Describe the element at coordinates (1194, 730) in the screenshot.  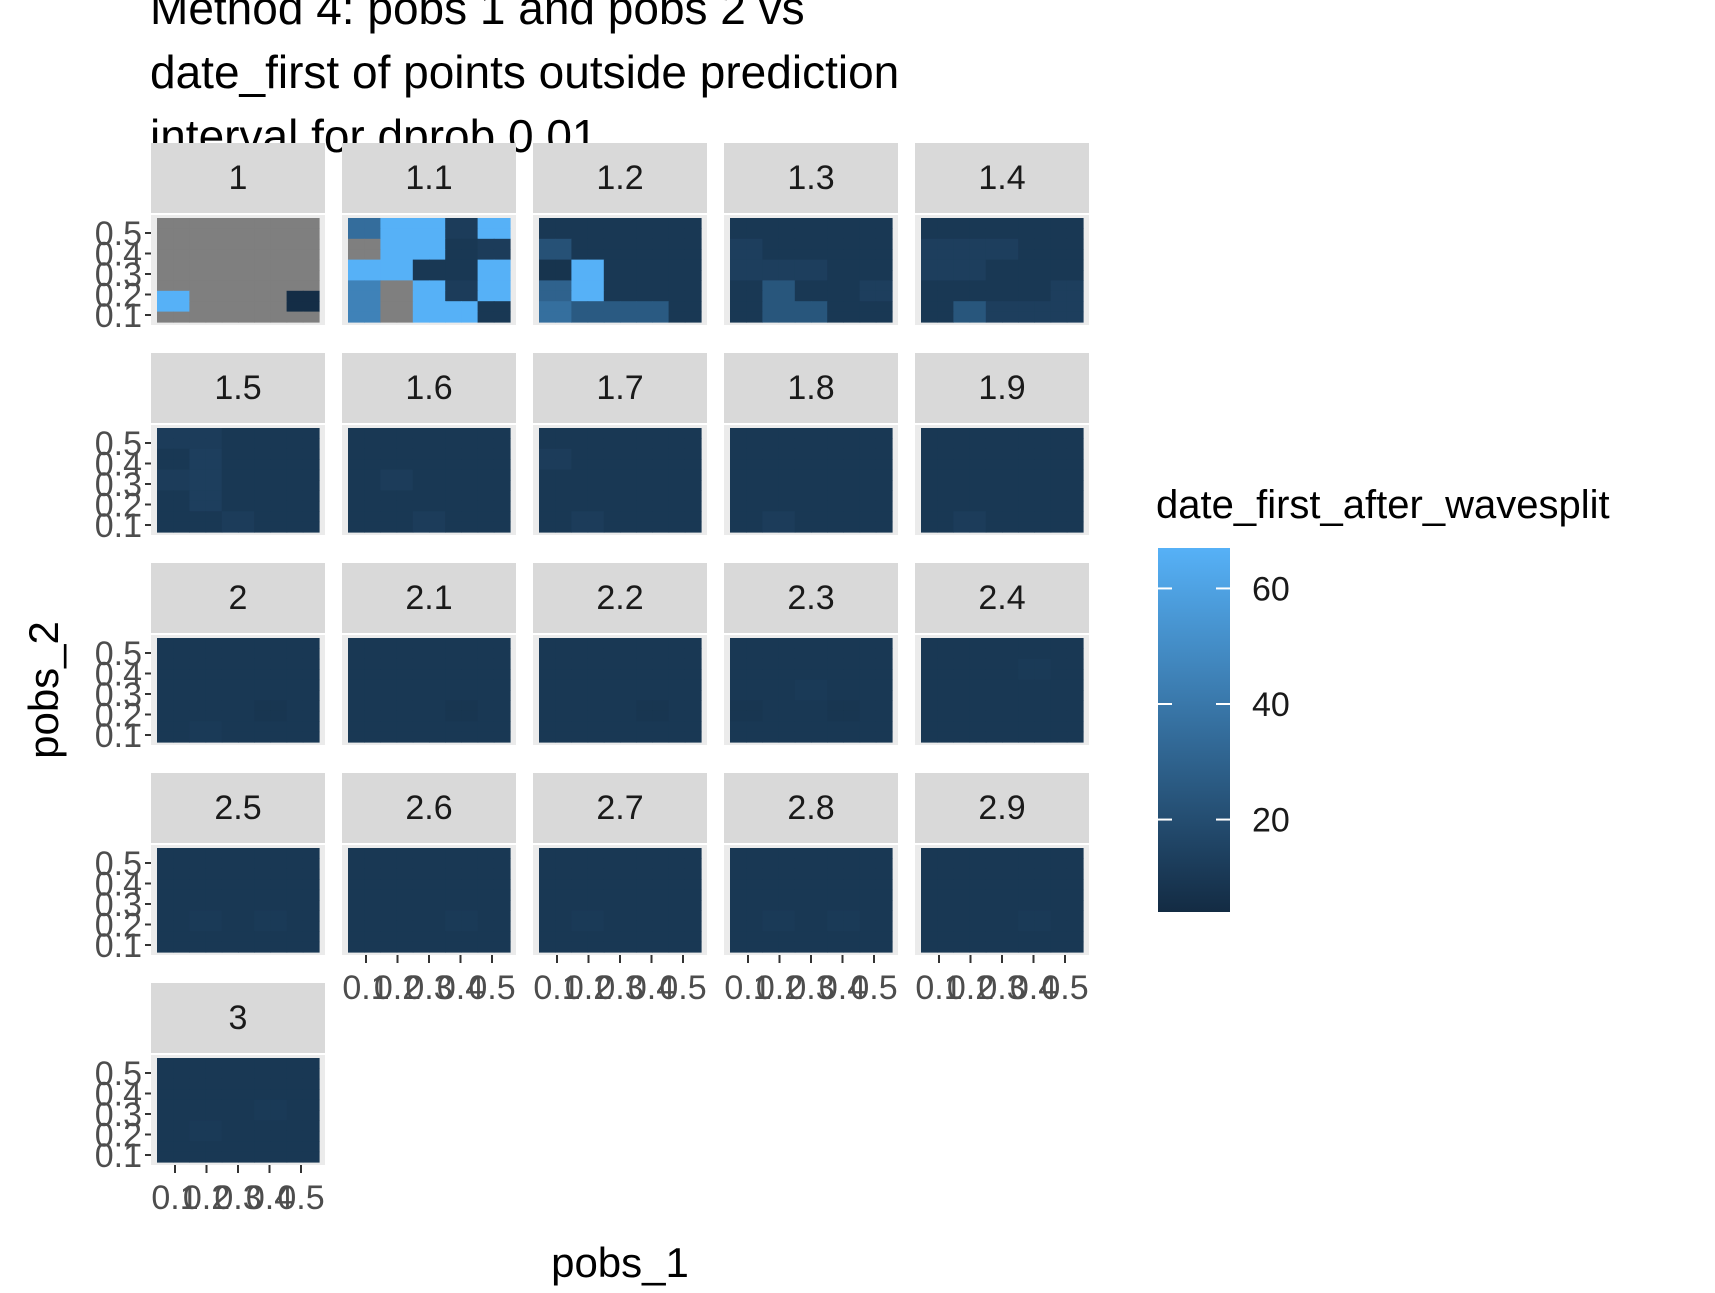
I see `legend-colorbar` at that location.